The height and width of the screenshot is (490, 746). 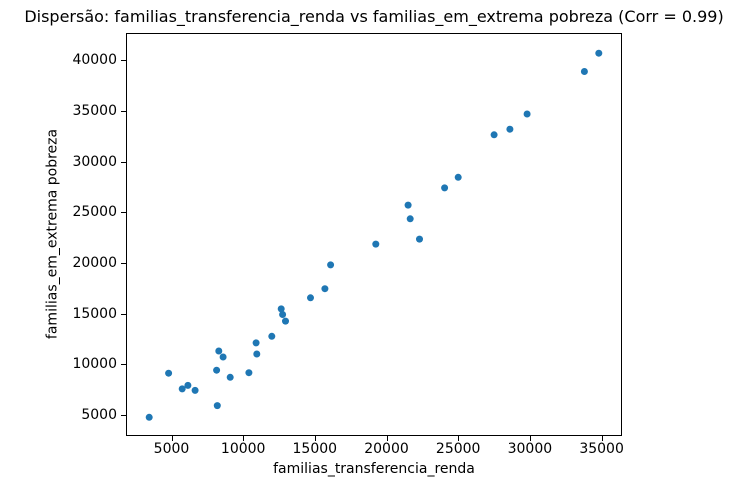 I want to click on x-axis-label: familias_transferencia_renda, so click(x=374, y=469).